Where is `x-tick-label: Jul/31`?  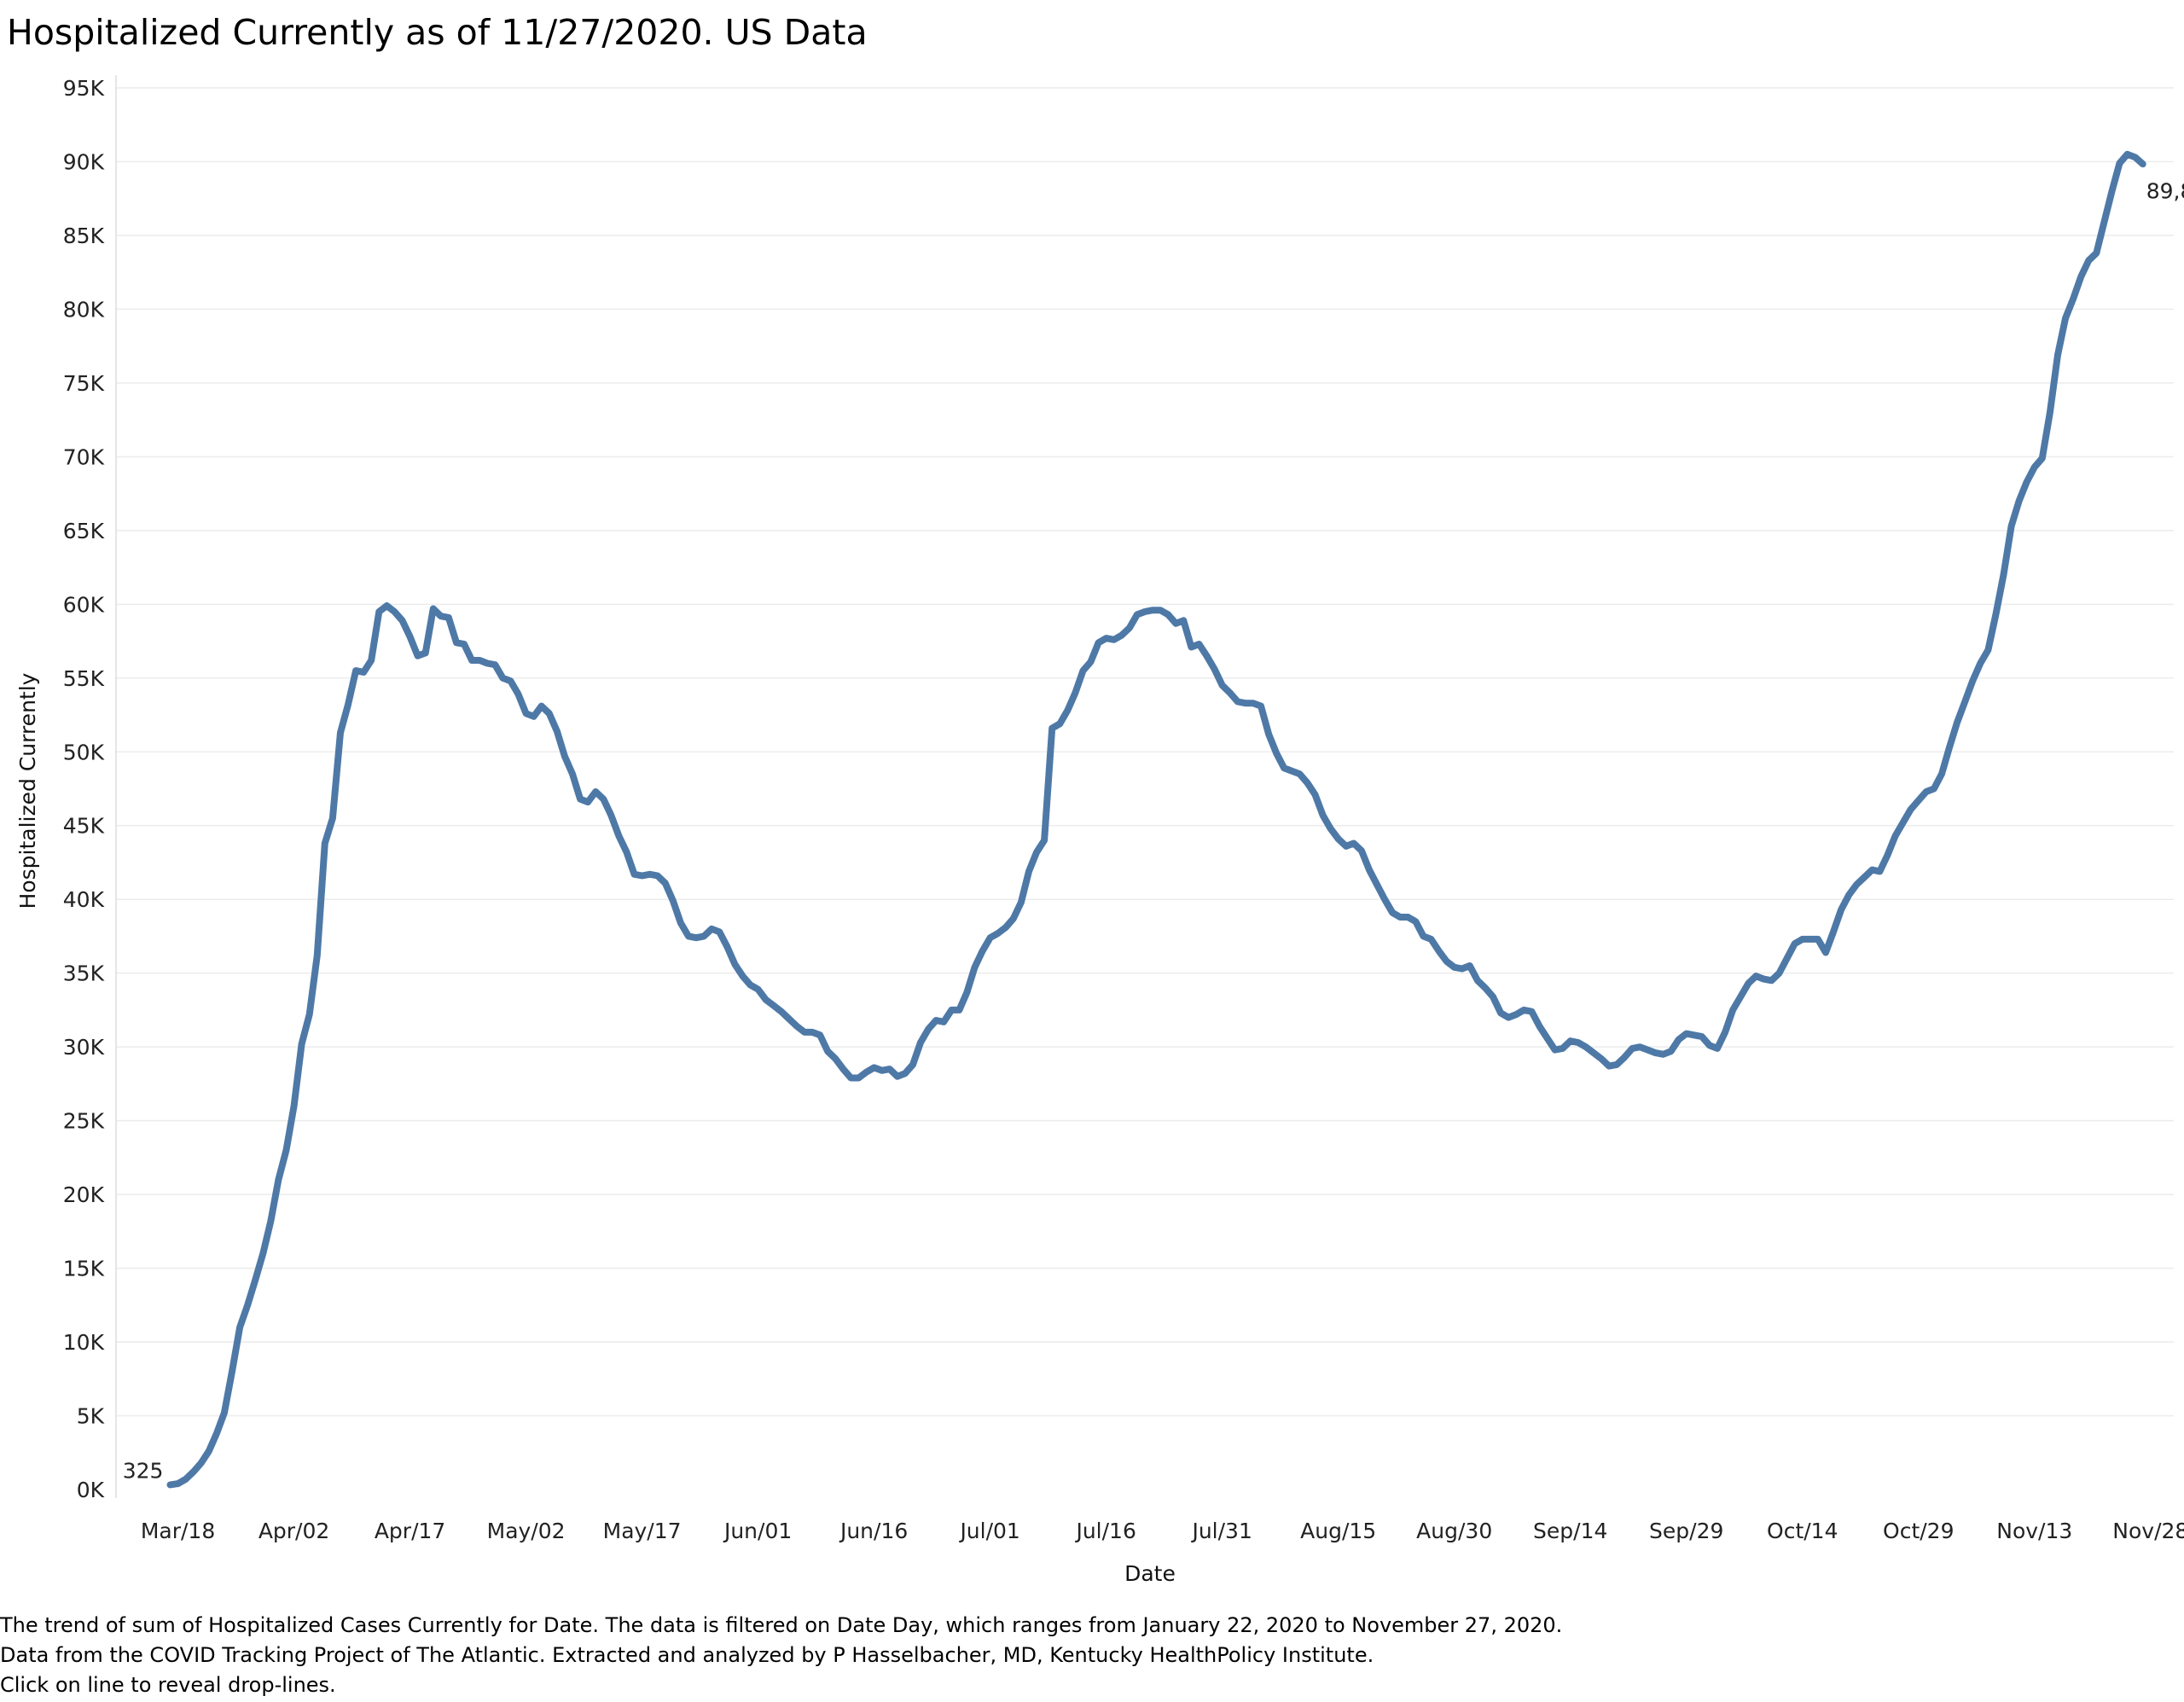 x-tick-label: Jul/31 is located at coordinates (1221, 1531).